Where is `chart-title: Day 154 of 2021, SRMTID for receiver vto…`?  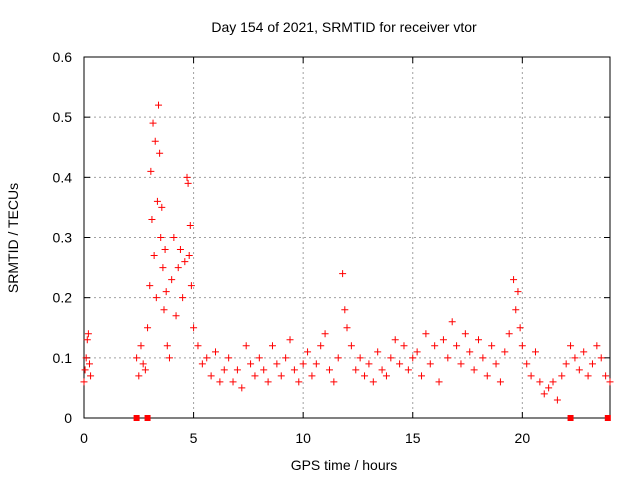
chart-title: Day 154 of 2021, SRMTID for receiver vto… is located at coordinates (344, 27).